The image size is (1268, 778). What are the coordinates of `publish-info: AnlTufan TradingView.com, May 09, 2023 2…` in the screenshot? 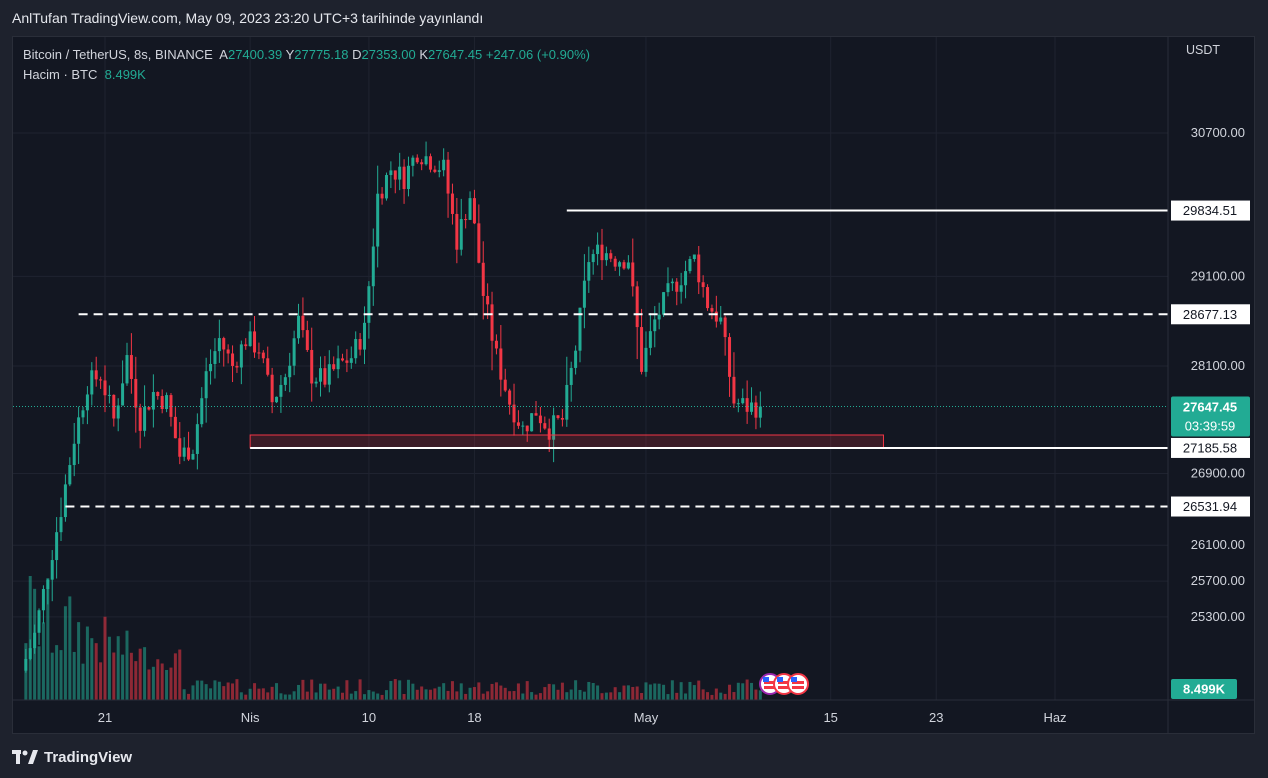 It's located at (248, 18).